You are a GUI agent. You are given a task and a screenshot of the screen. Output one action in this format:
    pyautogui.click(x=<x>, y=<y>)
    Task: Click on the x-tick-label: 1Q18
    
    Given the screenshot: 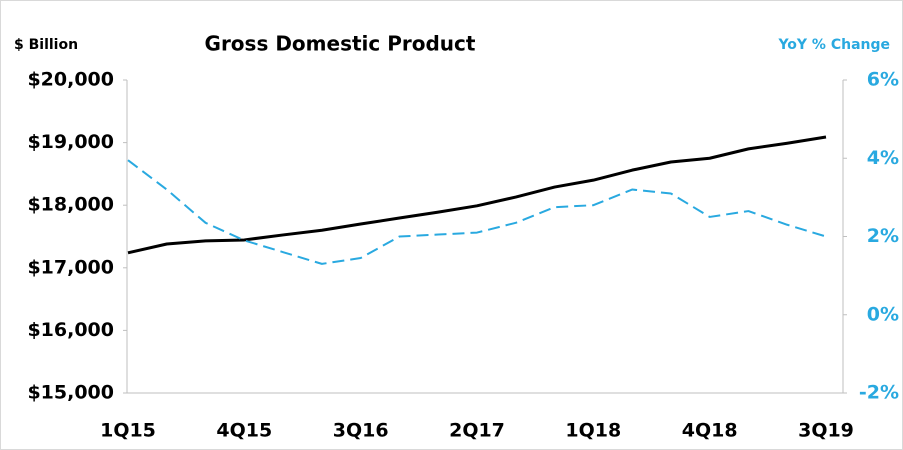 What is the action you would take?
    pyautogui.click(x=593, y=431)
    